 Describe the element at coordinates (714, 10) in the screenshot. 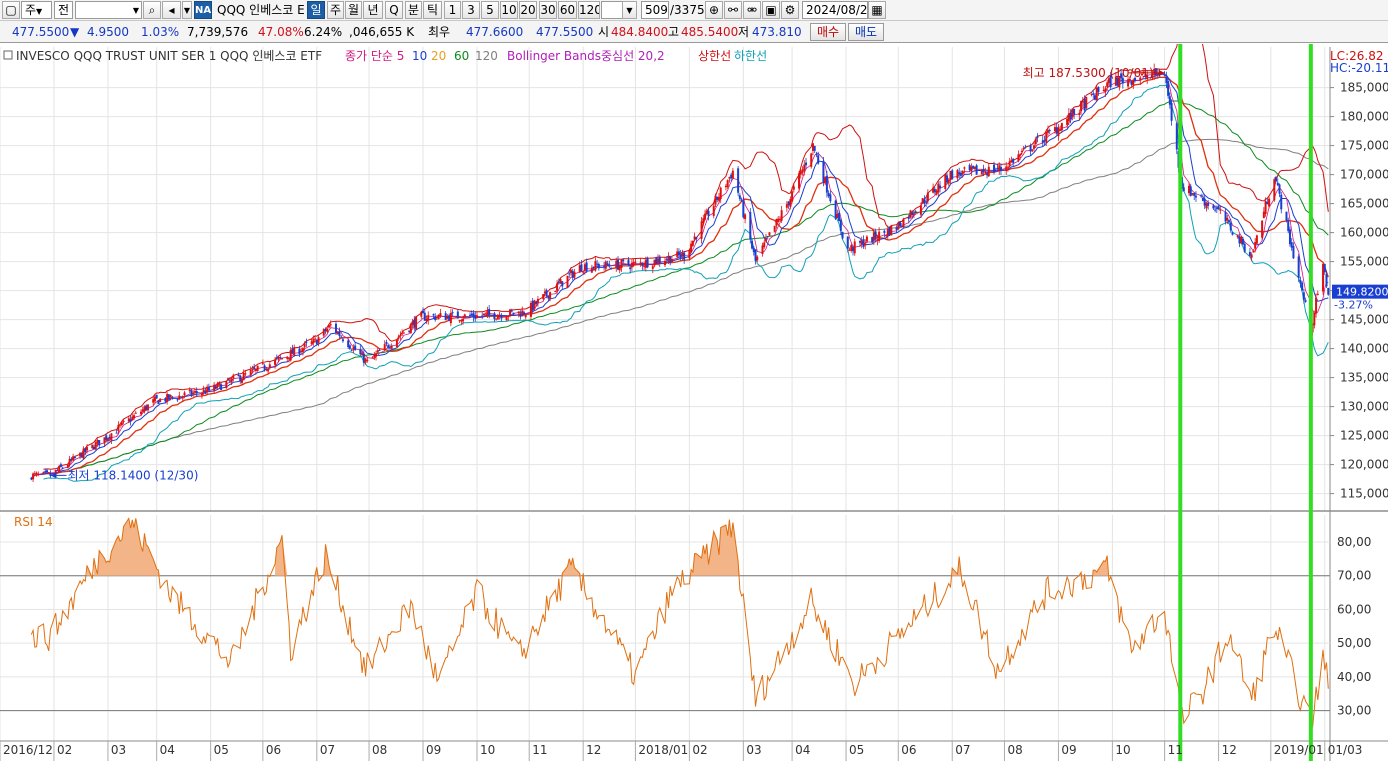

I see `crosshair-icon: ⊕` at that location.